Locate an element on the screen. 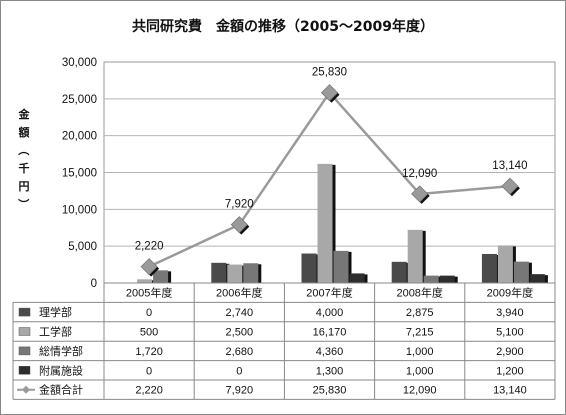 This screenshot has width=566, height=415. table-value: 1,300 is located at coordinates (330, 371).